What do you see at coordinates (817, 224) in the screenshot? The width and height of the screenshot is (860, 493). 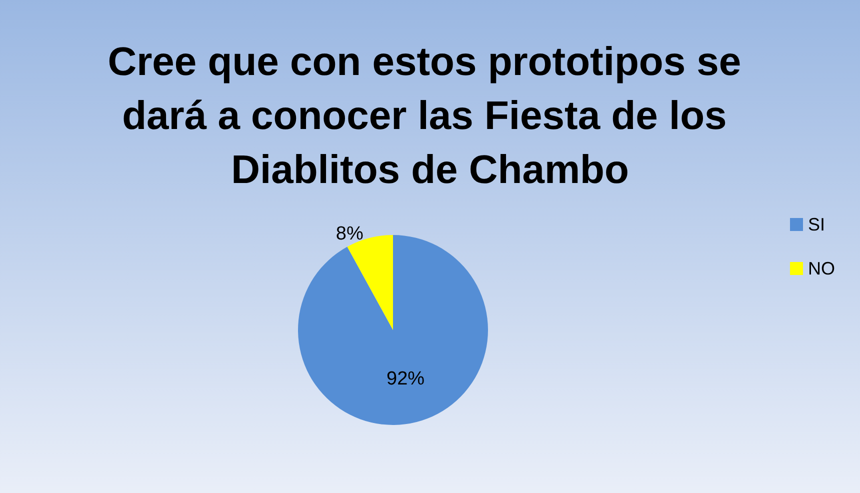 I see `legend-label: SI` at bounding box center [817, 224].